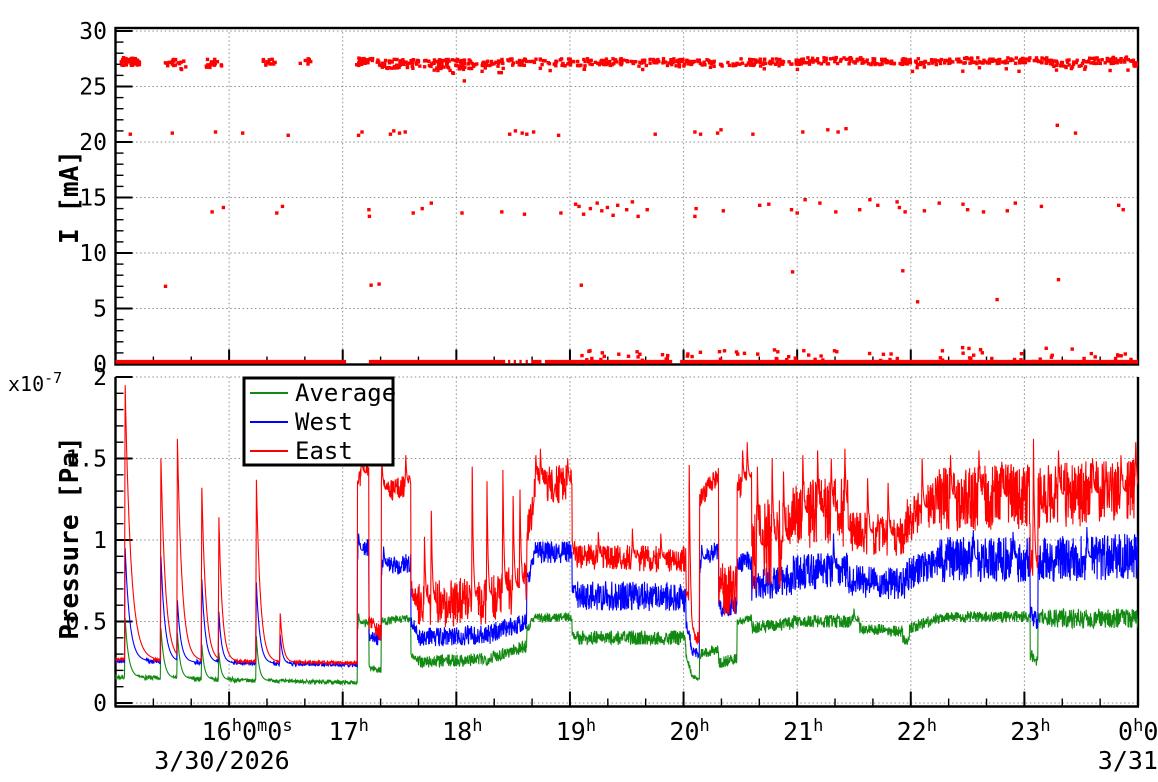 The height and width of the screenshot is (782, 1158). I want to click on x-tick-label: 17h, so click(349, 731).